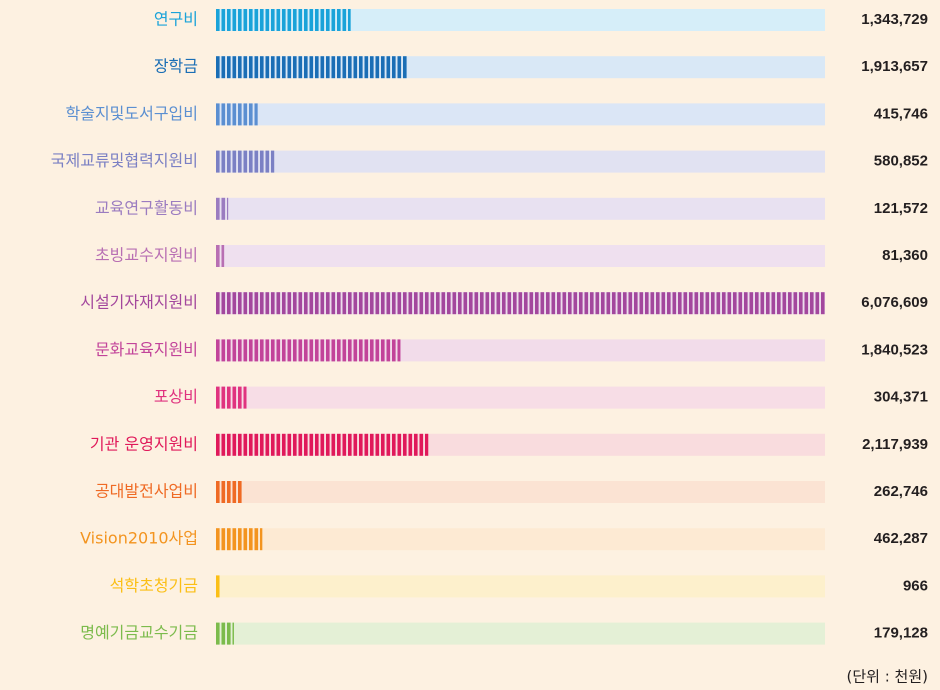 The height and width of the screenshot is (690, 940). What do you see at coordinates (124, 160) in the screenshot?
I see `category-label: 국제교류및협력지원비` at bounding box center [124, 160].